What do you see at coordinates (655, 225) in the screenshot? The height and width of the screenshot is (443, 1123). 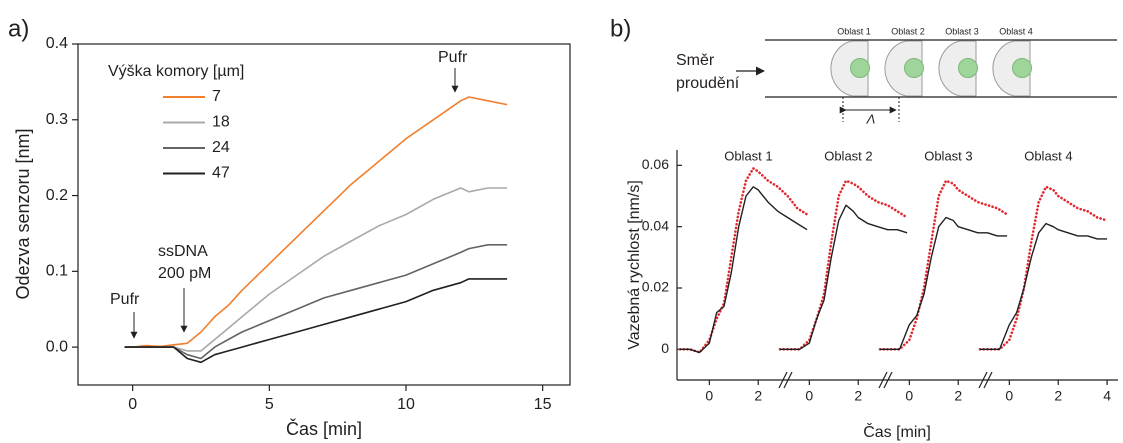 I see `y-tick-label: 0.04` at bounding box center [655, 225].